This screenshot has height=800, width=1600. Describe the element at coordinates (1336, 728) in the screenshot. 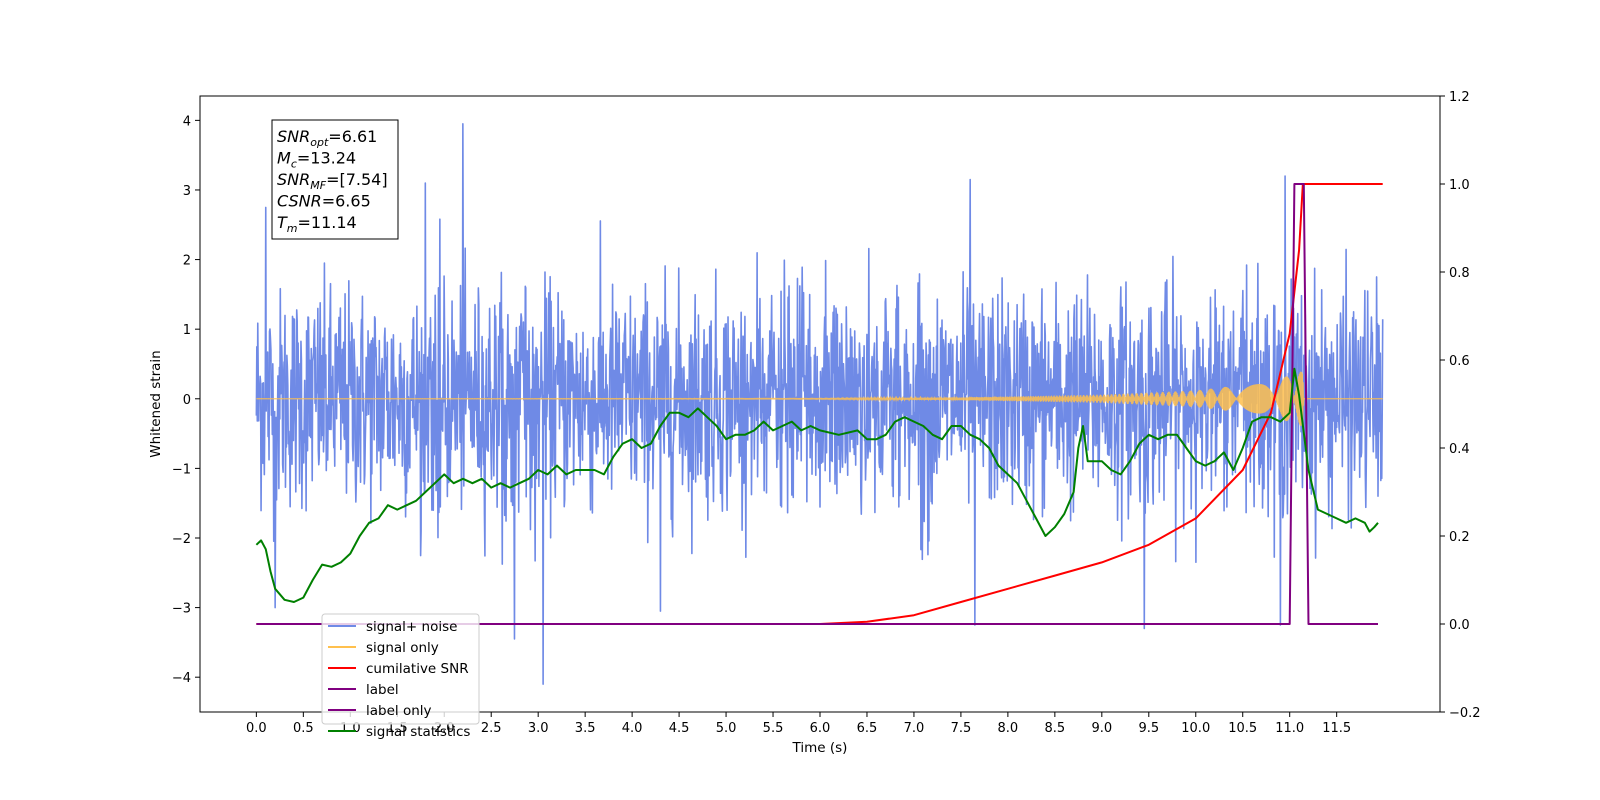

I see `x-tick-label: 11.5` at that location.